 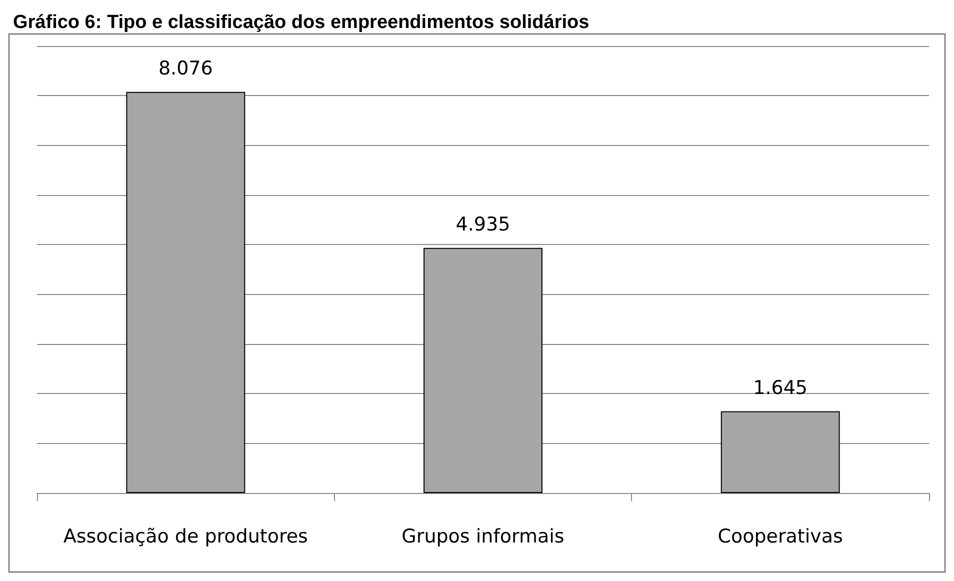 I want to click on x-tick-label: Grupos informais, so click(x=483, y=537).